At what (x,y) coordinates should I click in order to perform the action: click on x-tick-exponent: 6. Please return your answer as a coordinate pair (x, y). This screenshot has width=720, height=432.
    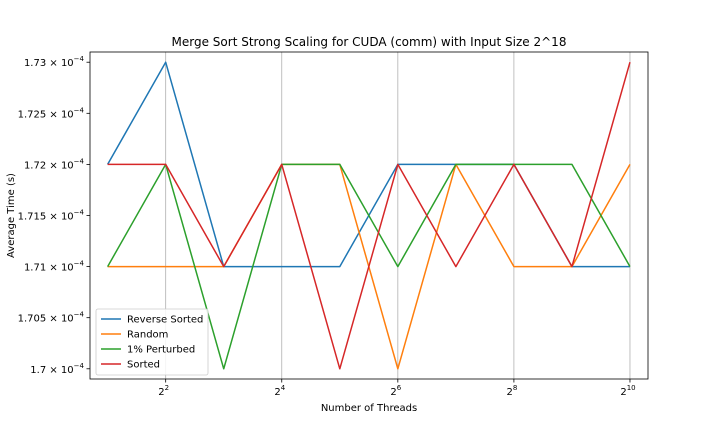
    Looking at the image, I should click on (399, 388).